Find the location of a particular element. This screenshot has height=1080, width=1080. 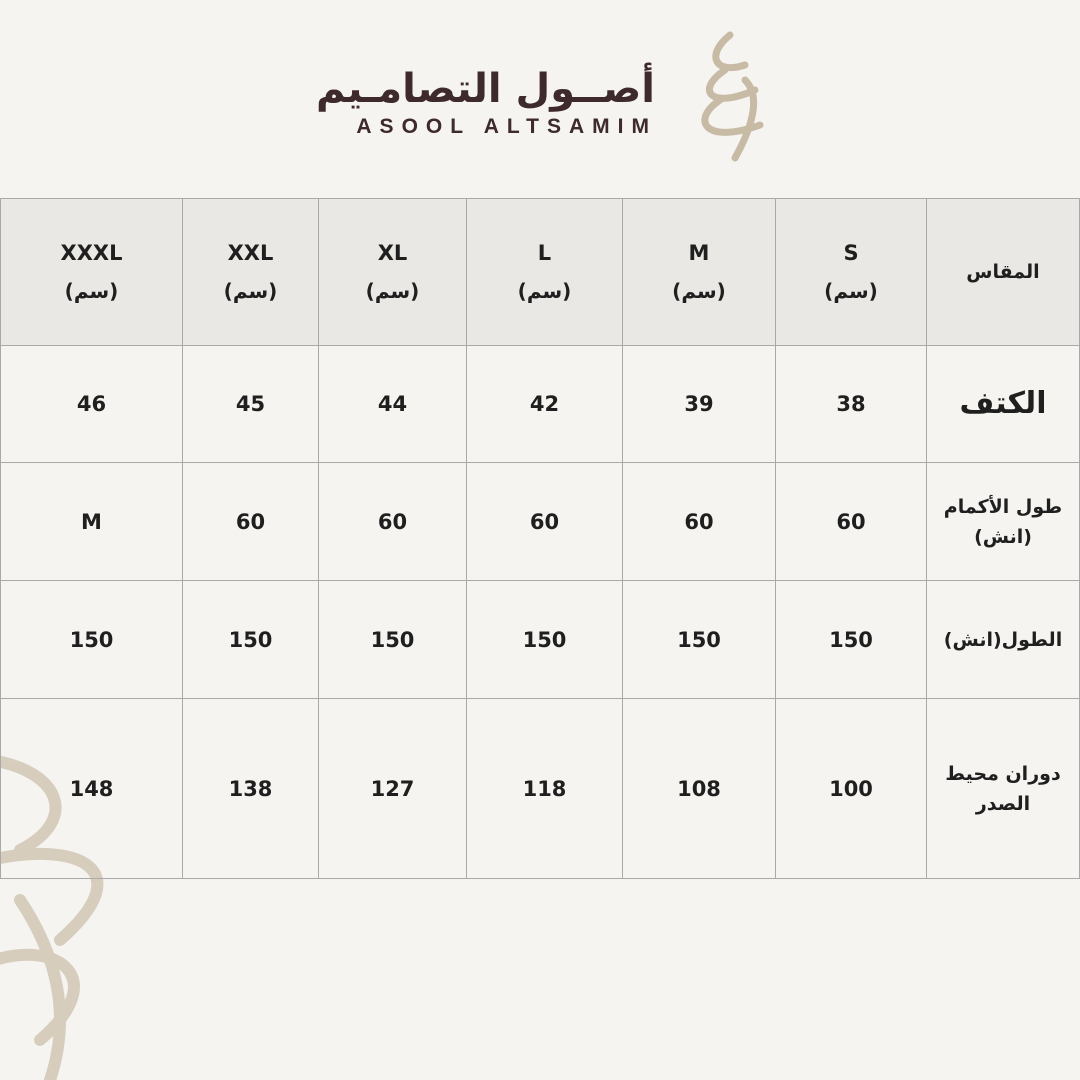

brand-logo: أصــول التصامـيم ASOOL ALTSAMIM is located at coordinates (540, 103).